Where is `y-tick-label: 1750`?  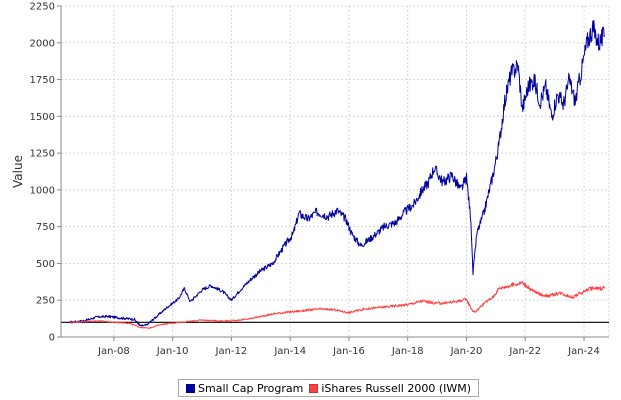
y-tick-label: 1750 is located at coordinates (42, 80).